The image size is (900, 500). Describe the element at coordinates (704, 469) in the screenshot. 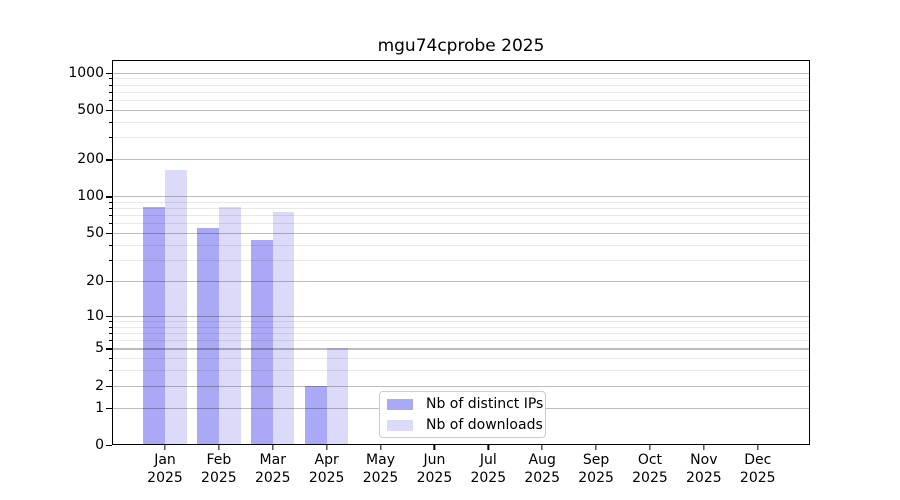

I see `x-tick-label-nov: Nov 2025` at that location.